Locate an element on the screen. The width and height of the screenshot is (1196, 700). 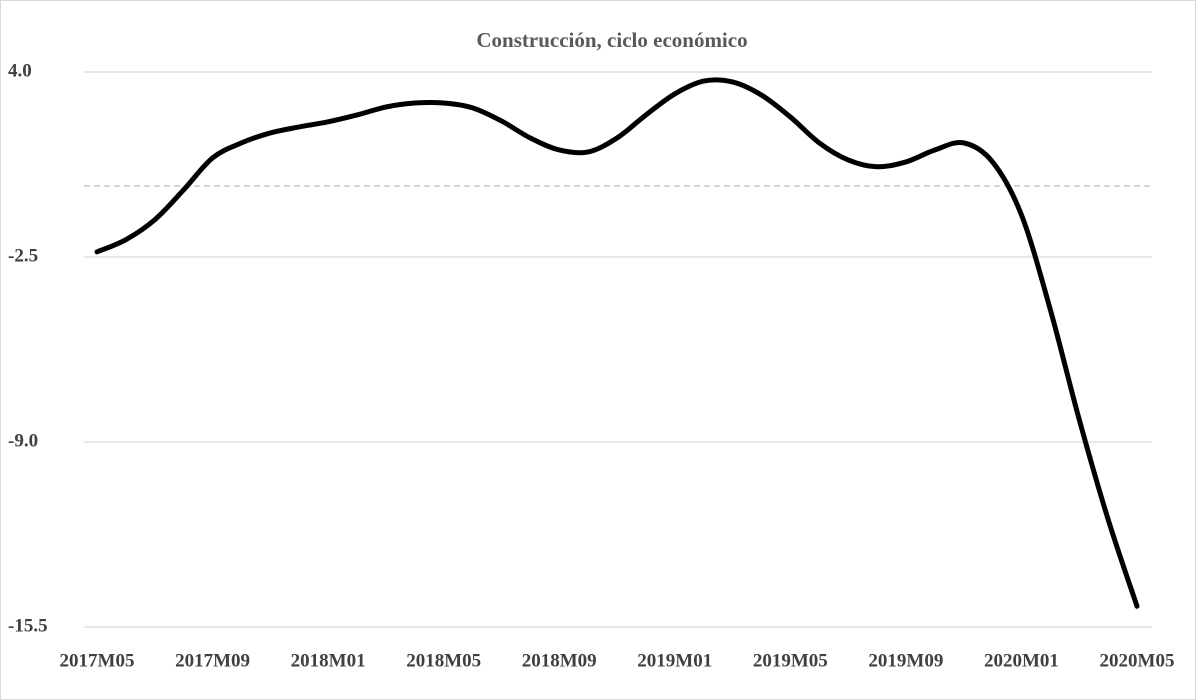
x-tick-label: 2019M05 is located at coordinates (790, 660).